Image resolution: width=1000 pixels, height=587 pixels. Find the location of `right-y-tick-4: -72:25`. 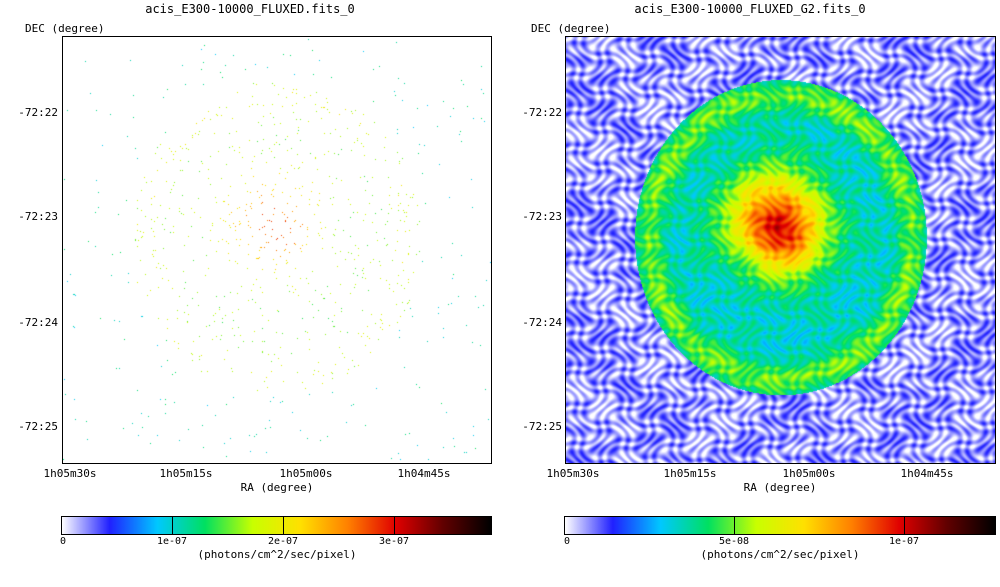

right-y-tick-4: -72:25 is located at coordinates (542, 426).